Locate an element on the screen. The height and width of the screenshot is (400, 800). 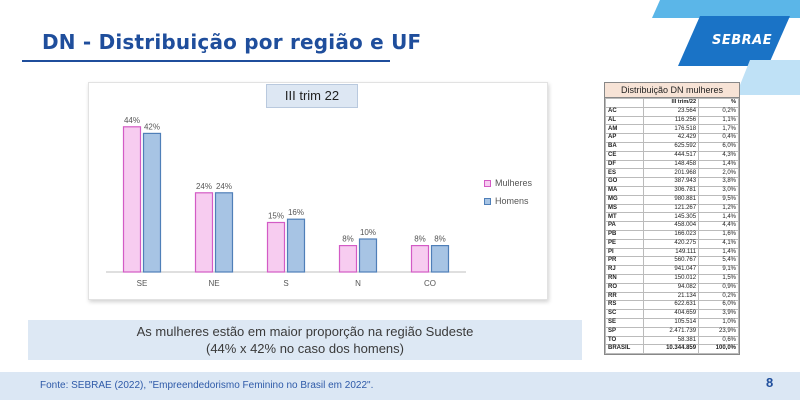
count-cell: 444.517 is located at coordinates (671, 155).